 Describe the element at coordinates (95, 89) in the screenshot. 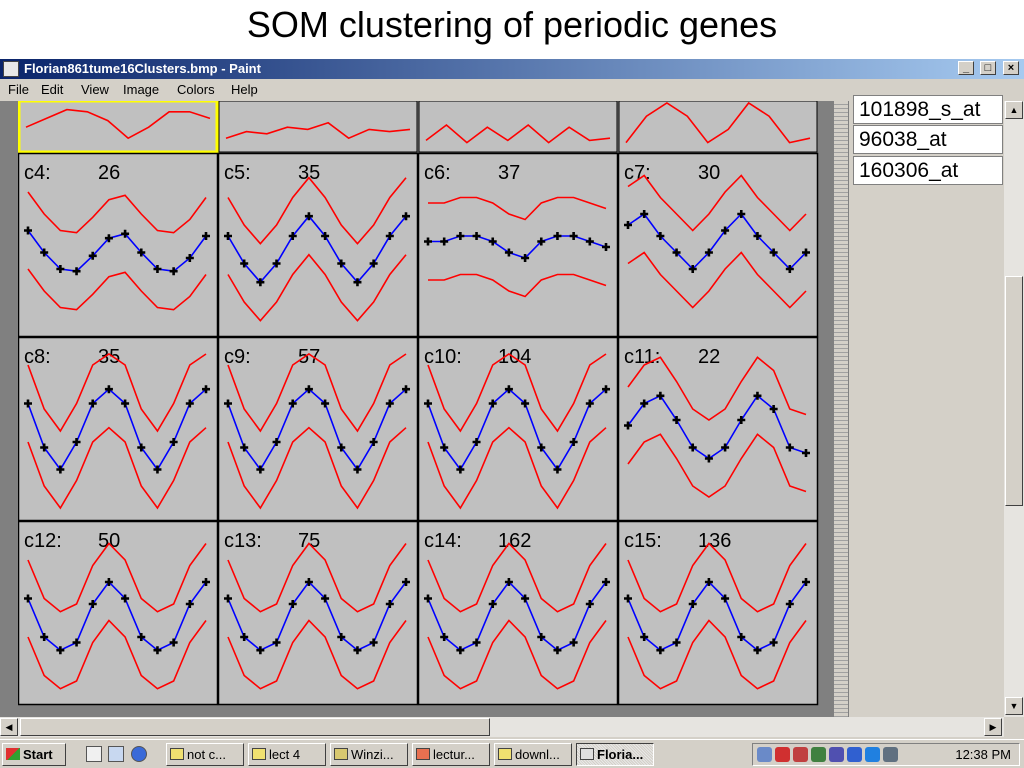

I see `menu-view: View` at that location.